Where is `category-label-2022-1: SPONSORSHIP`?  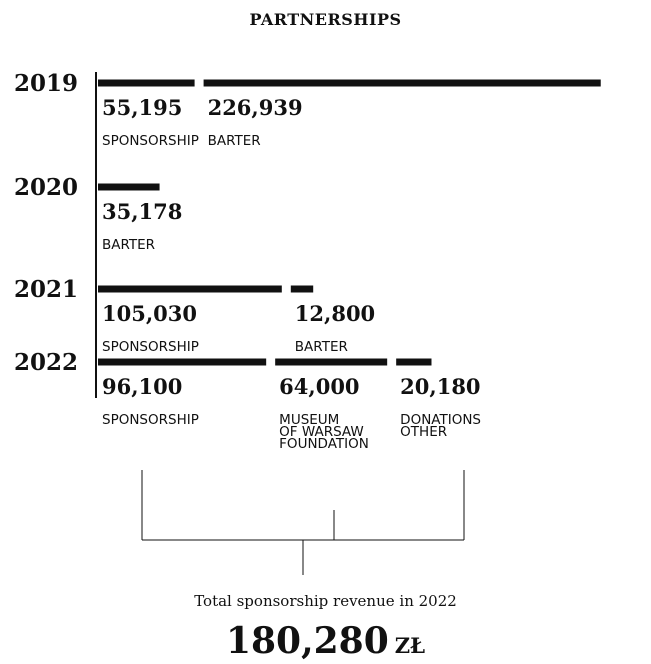 category-label-2022-1: SPONSORSHIP is located at coordinates (150, 420).